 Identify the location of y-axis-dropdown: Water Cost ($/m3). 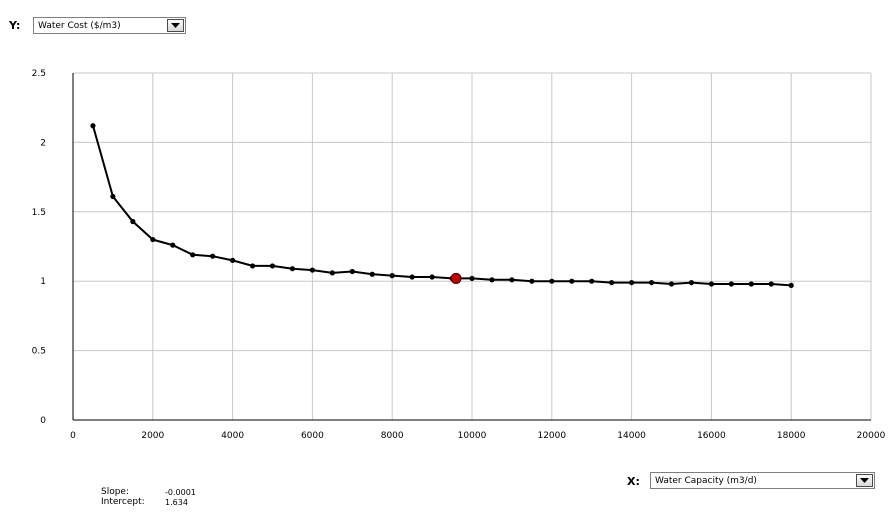
(109, 25).